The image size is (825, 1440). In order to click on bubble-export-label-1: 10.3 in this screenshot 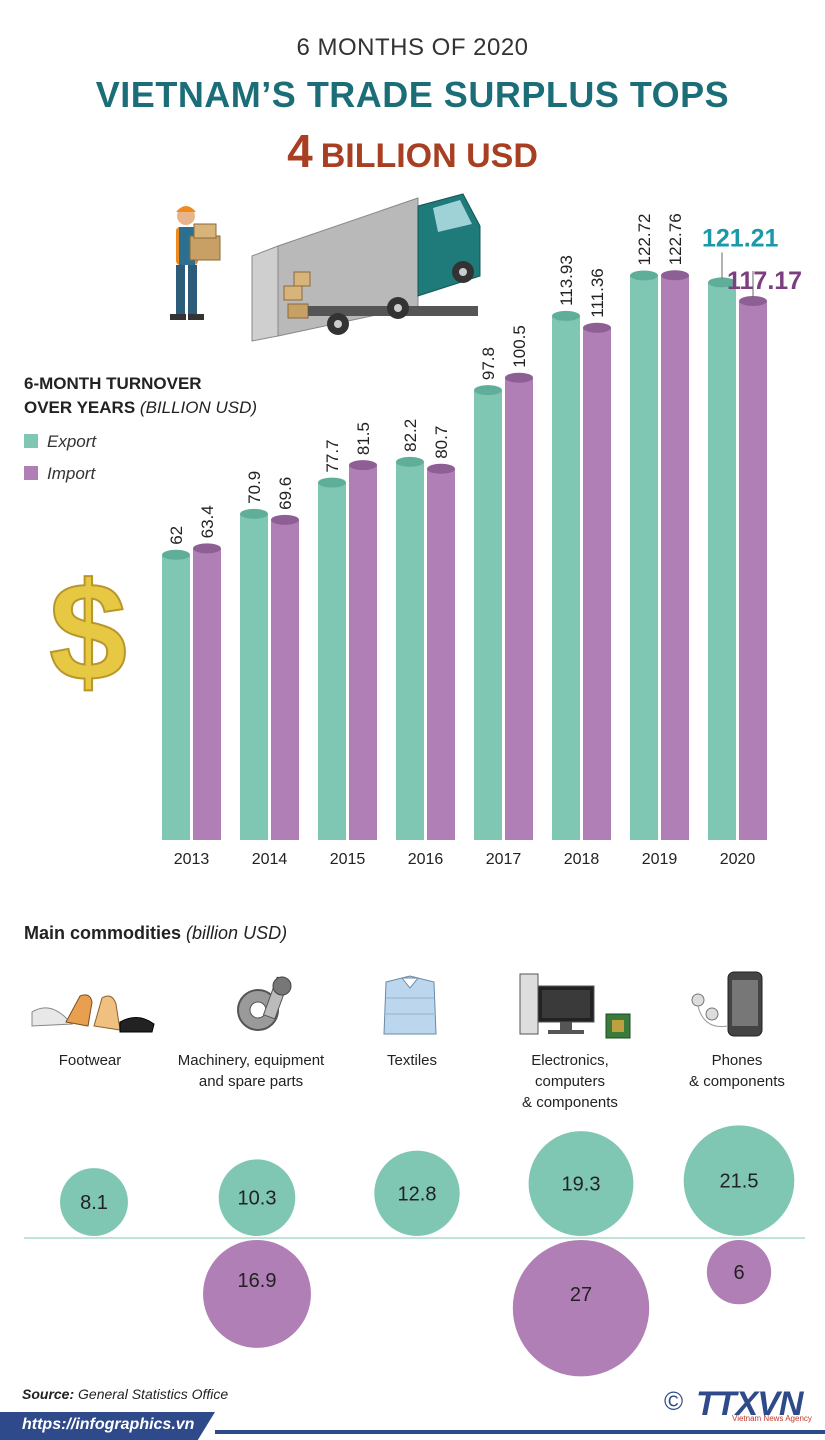, I will do `click(257, 1199)`.